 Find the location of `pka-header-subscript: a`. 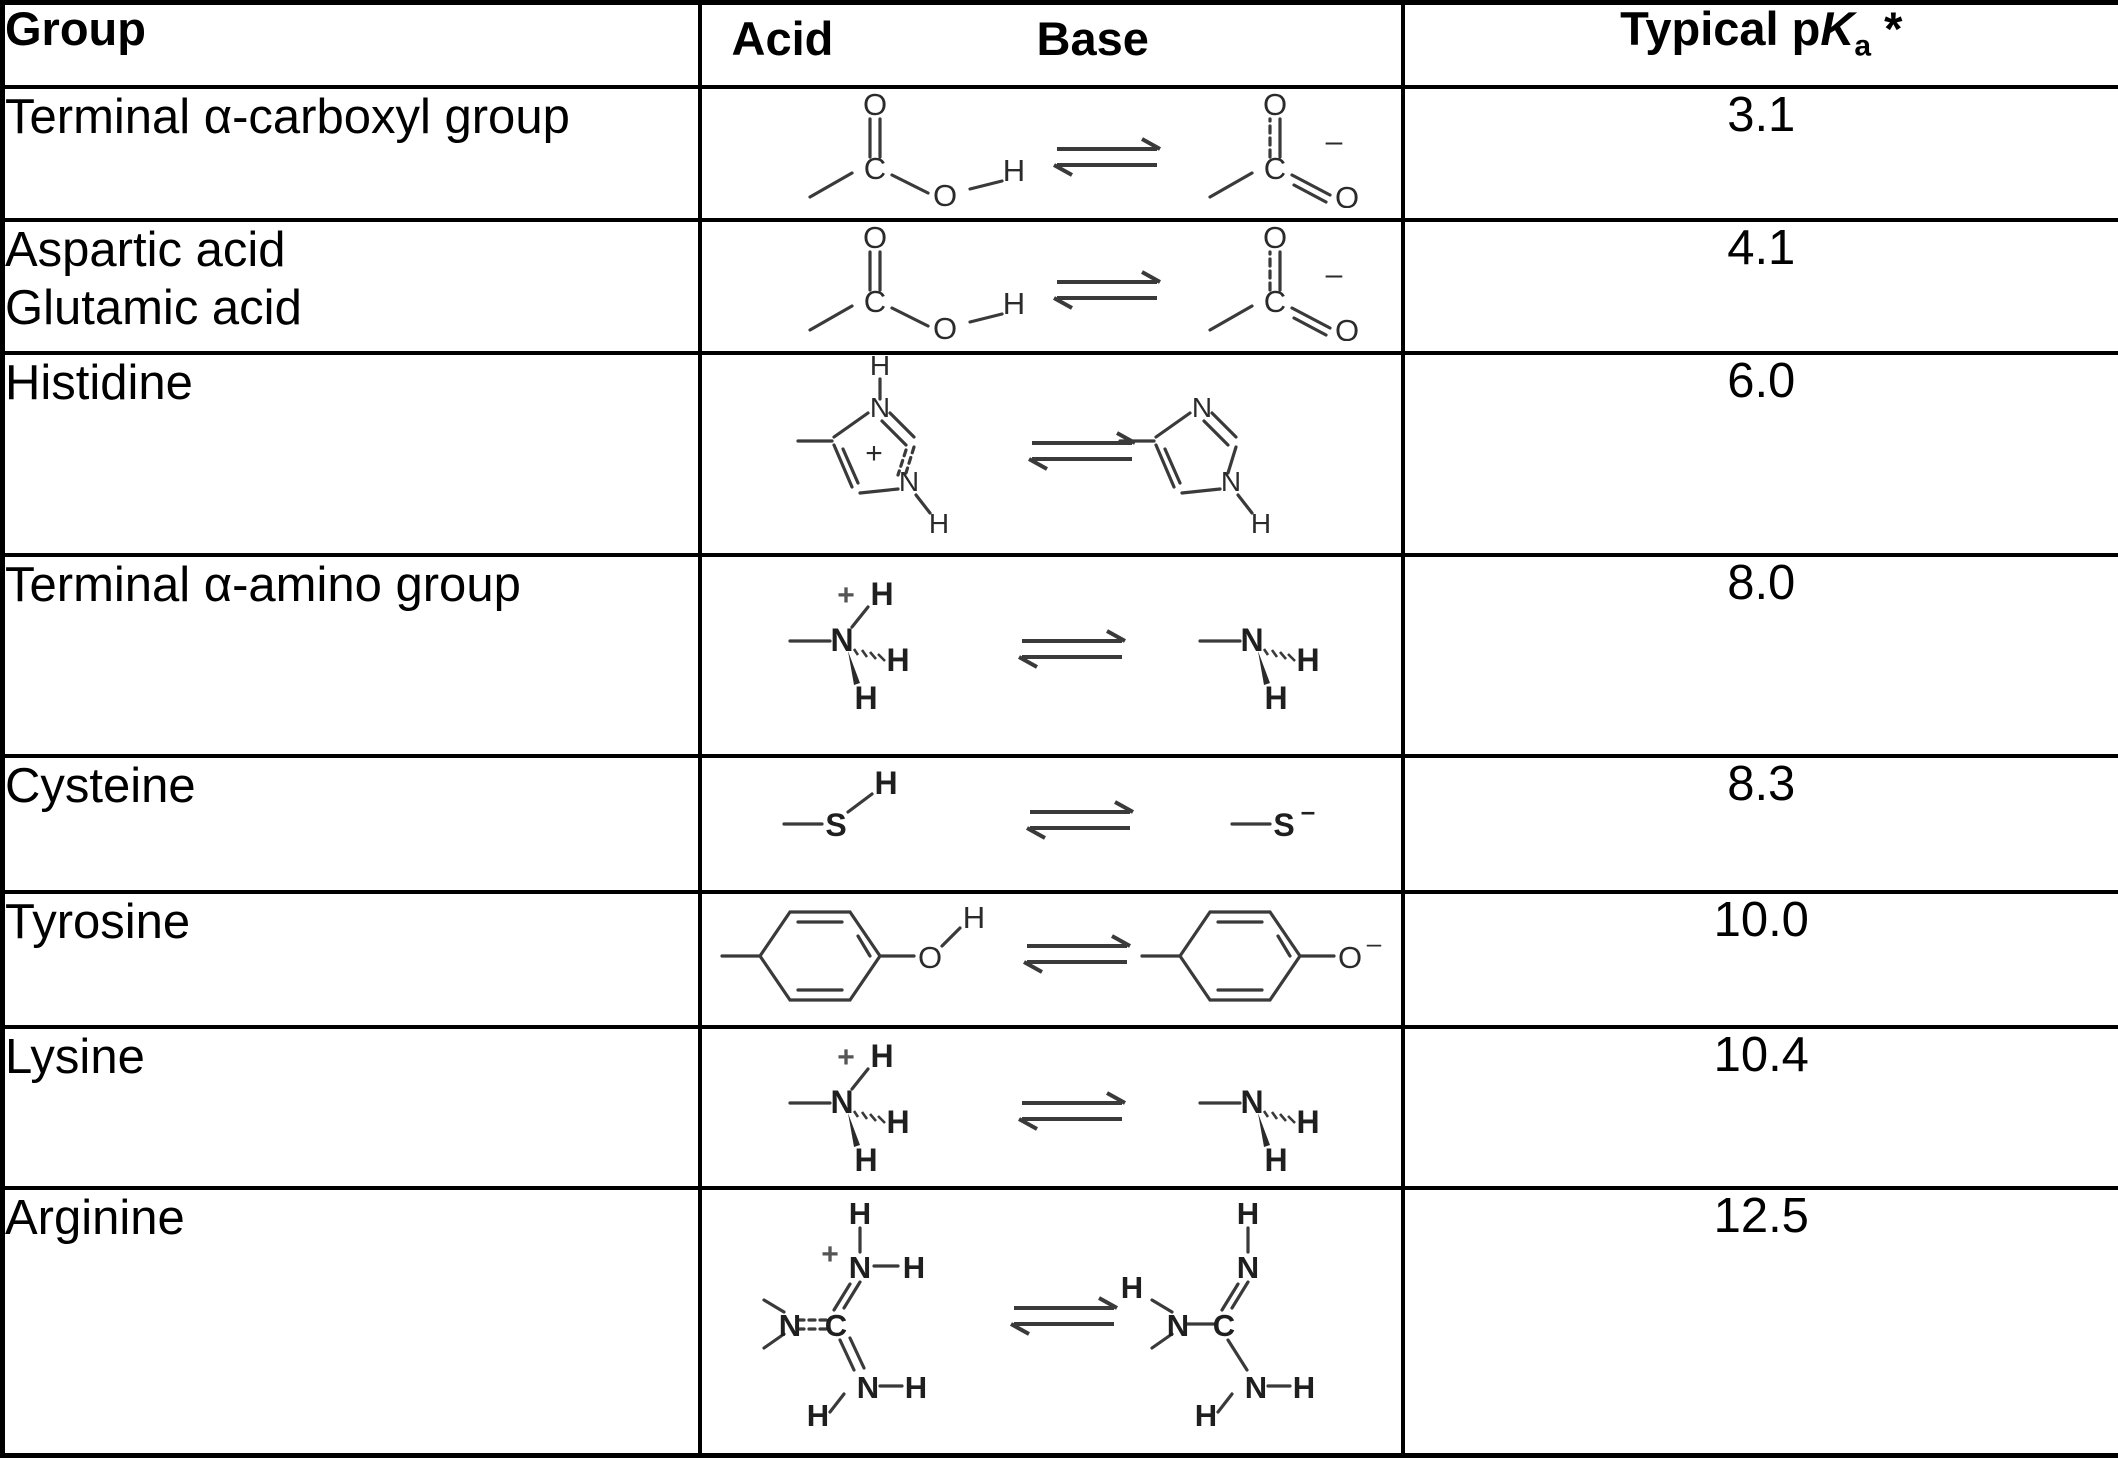

pka-header-subscript: a is located at coordinates (1862, 46).